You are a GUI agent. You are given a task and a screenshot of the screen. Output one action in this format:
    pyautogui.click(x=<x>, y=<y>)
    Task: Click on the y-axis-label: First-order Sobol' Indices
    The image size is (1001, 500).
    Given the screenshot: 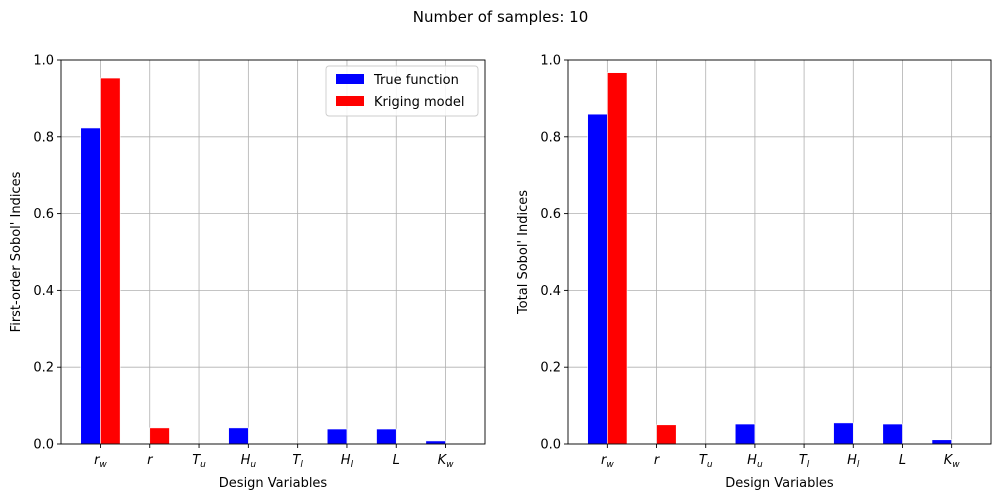 What is the action you would take?
    pyautogui.click(x=16, y=251)
    